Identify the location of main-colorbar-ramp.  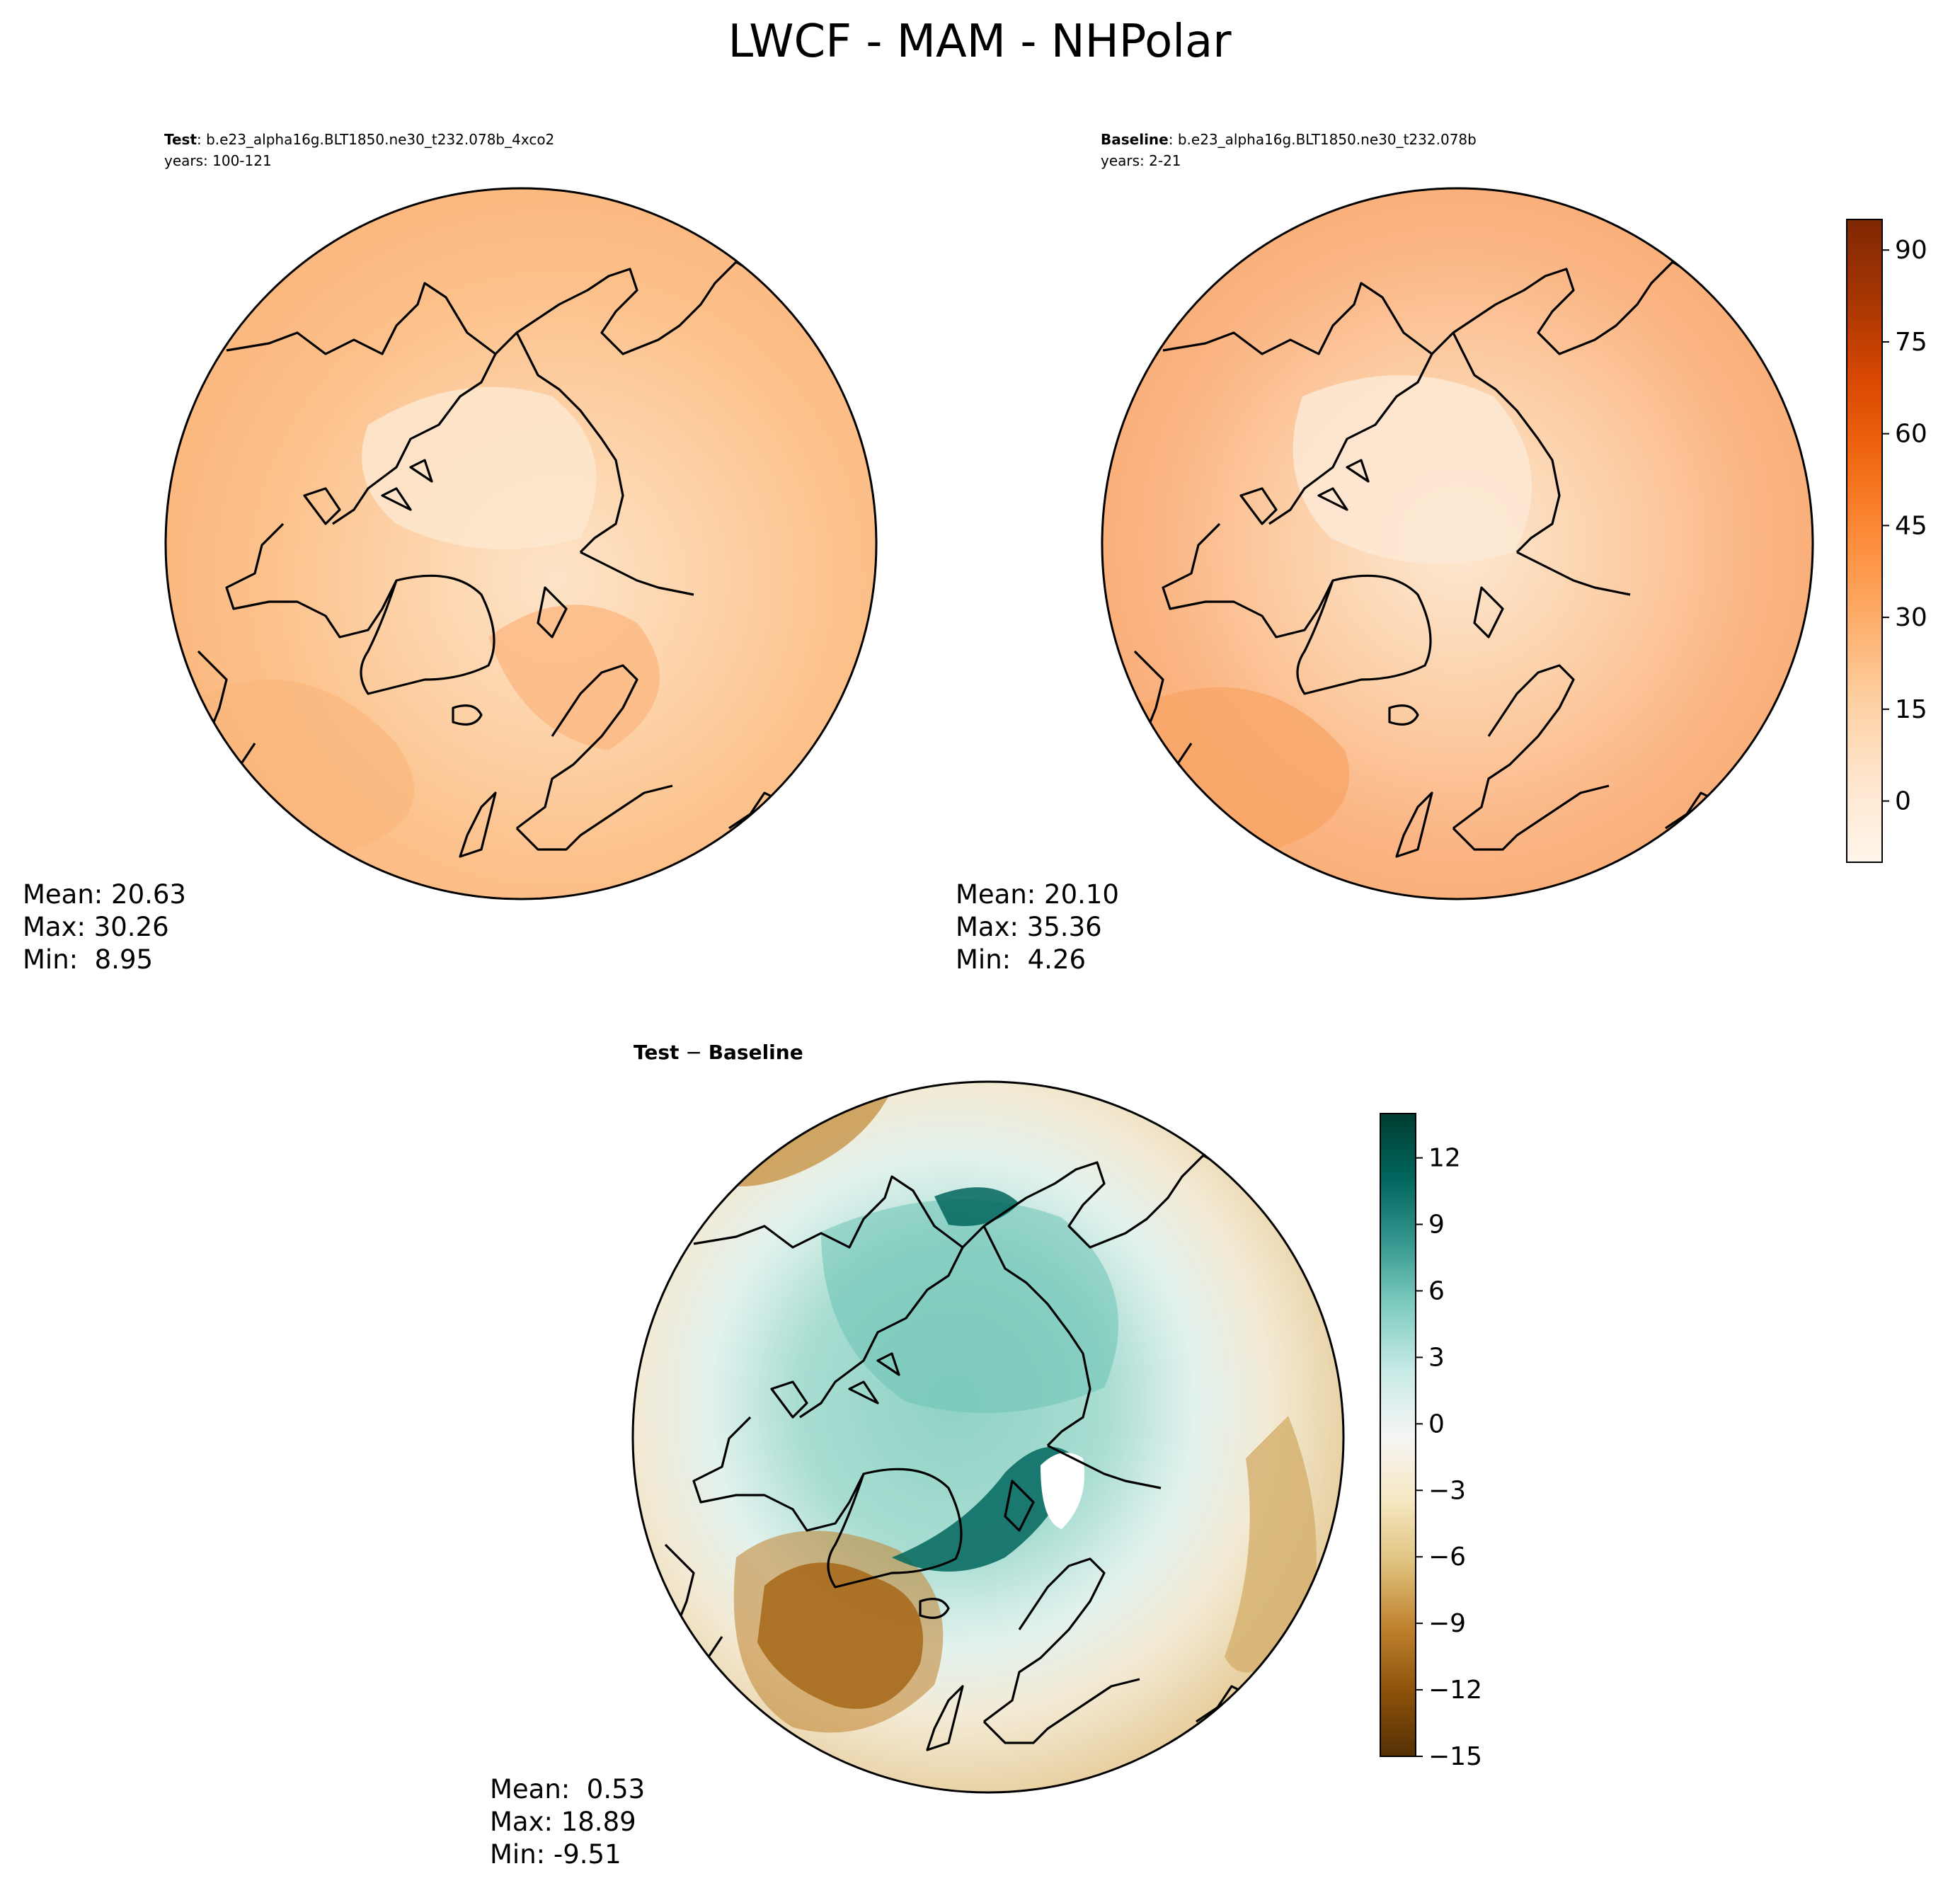
(1864, 541).